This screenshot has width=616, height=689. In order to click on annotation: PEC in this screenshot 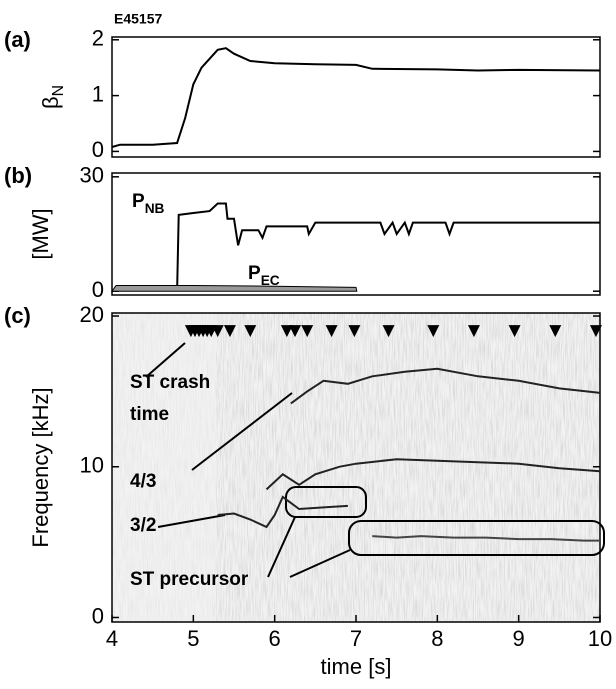, I will do `click(264, 275)`.